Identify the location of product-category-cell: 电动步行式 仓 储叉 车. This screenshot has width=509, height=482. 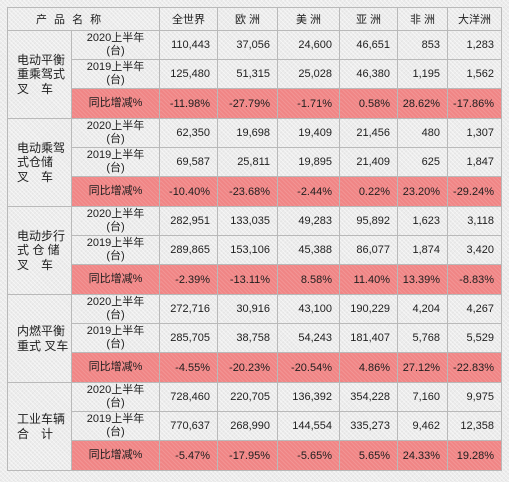
(39, 250).